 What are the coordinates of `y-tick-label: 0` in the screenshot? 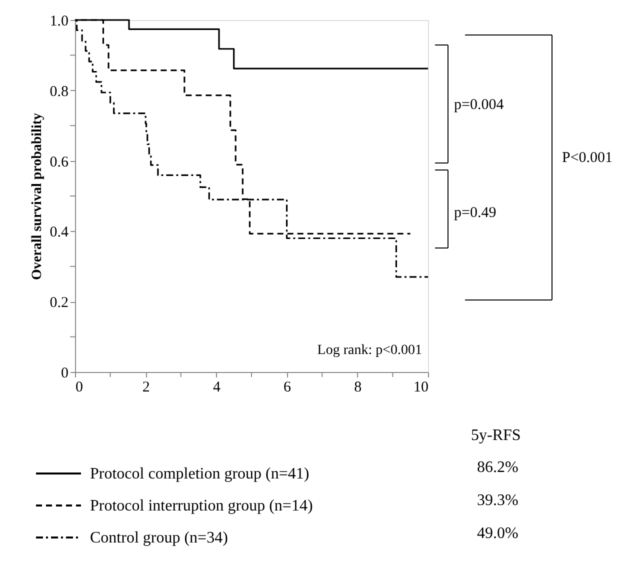 It's located at (64, 374).